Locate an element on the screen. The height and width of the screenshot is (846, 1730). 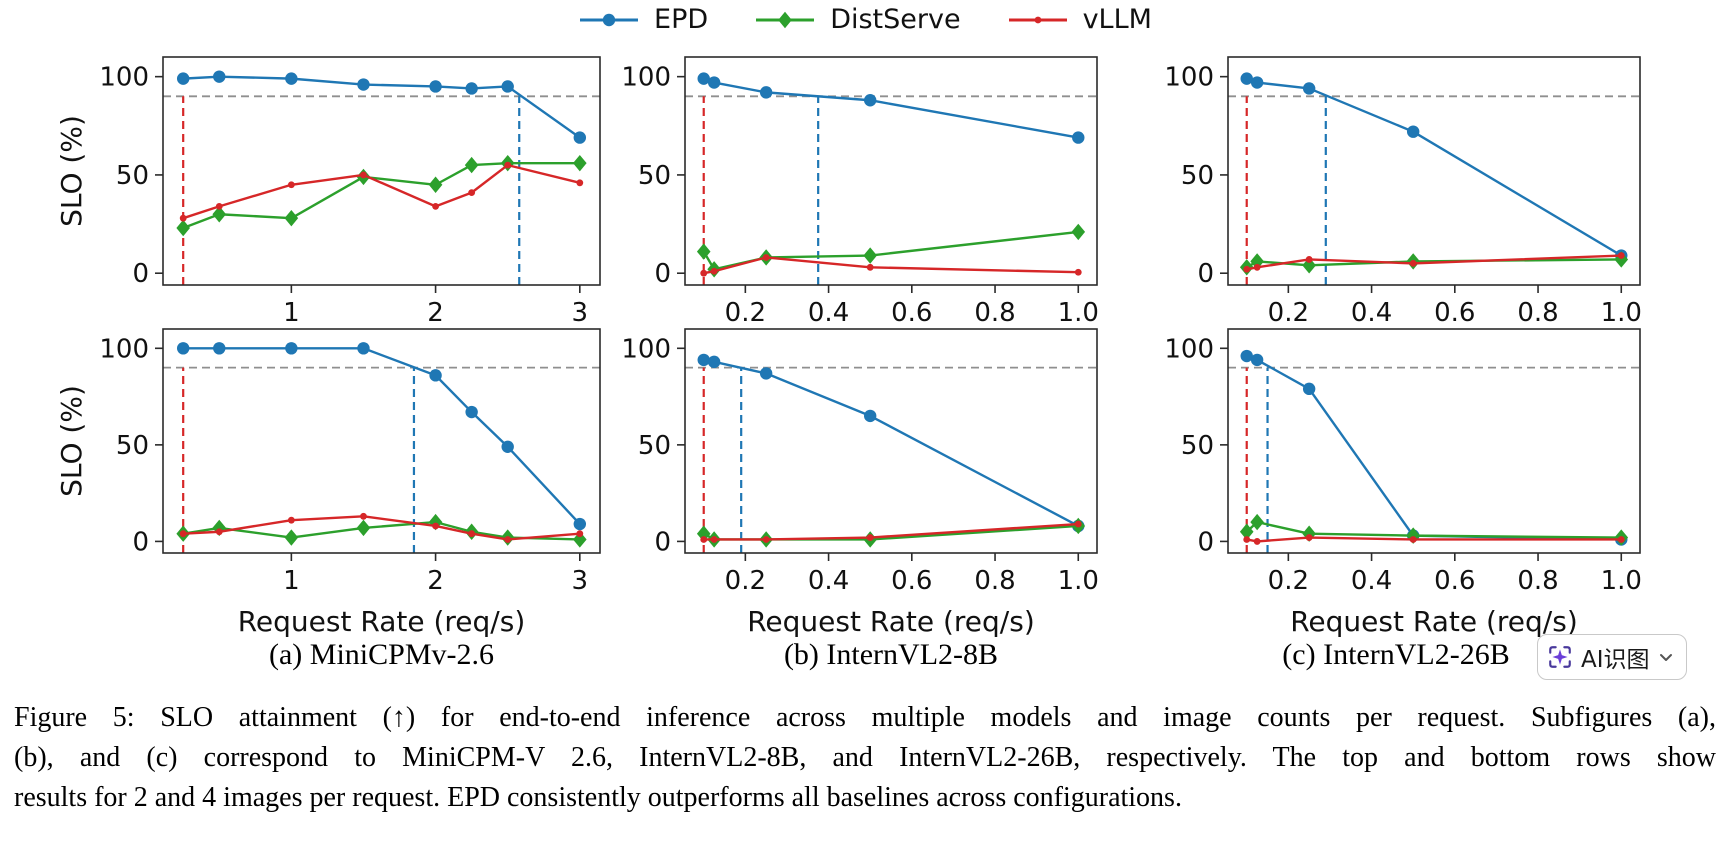
dot-legend-marker is located at coordinates (1037, 19).